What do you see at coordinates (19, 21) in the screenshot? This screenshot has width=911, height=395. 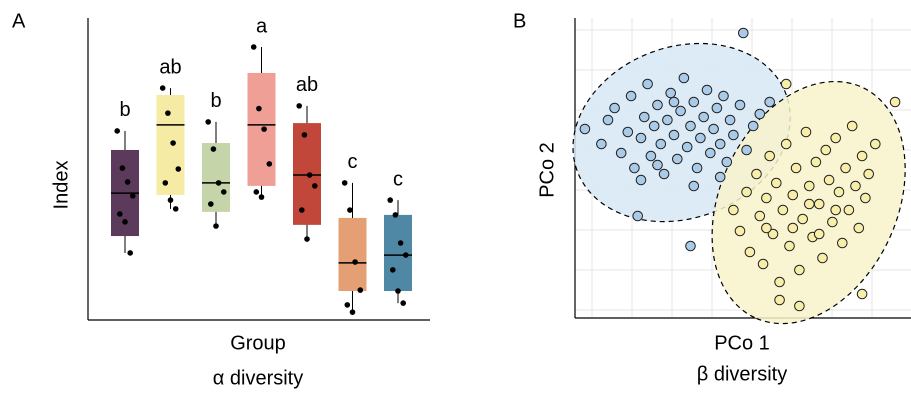 I see `panel-label: A` at bounding box center [19, 21].